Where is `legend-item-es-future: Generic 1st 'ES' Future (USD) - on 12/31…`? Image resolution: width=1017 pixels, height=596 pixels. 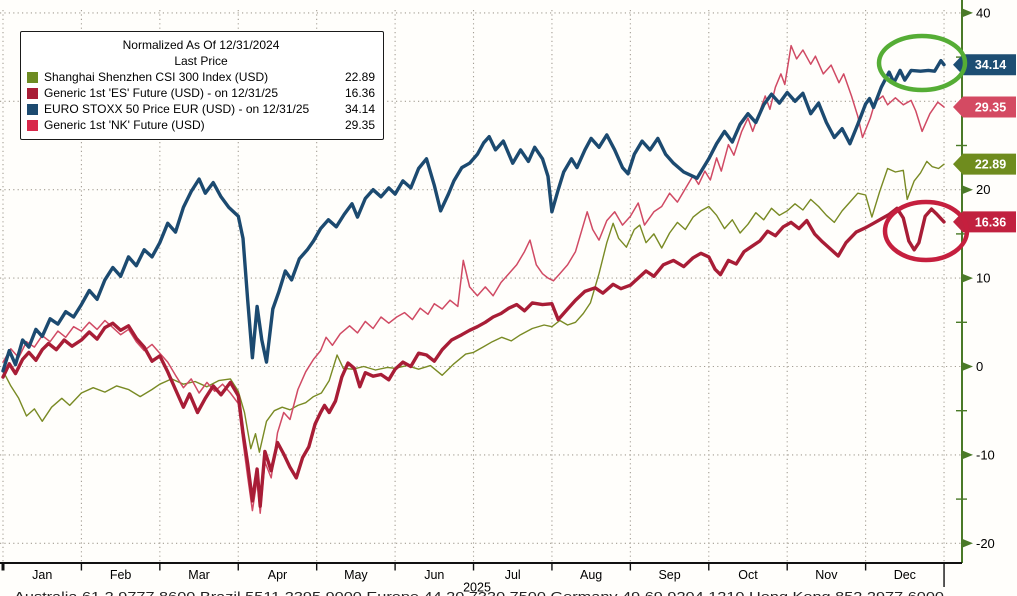 legend-item-es-future: Generic 1st 'ES' Future (USD) - on 12/31… is located at coordinates (201, 93).